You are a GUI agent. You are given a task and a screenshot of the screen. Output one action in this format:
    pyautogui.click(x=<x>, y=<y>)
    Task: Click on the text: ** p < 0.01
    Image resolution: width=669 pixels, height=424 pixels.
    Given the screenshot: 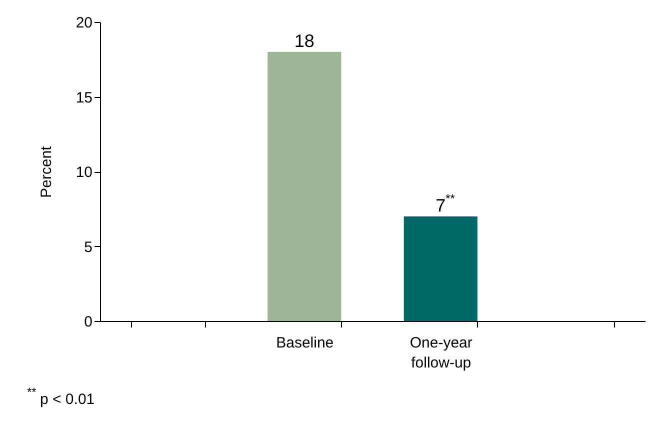 What is the action you would take?
    pyautogui.click(x=61, y=396)
    